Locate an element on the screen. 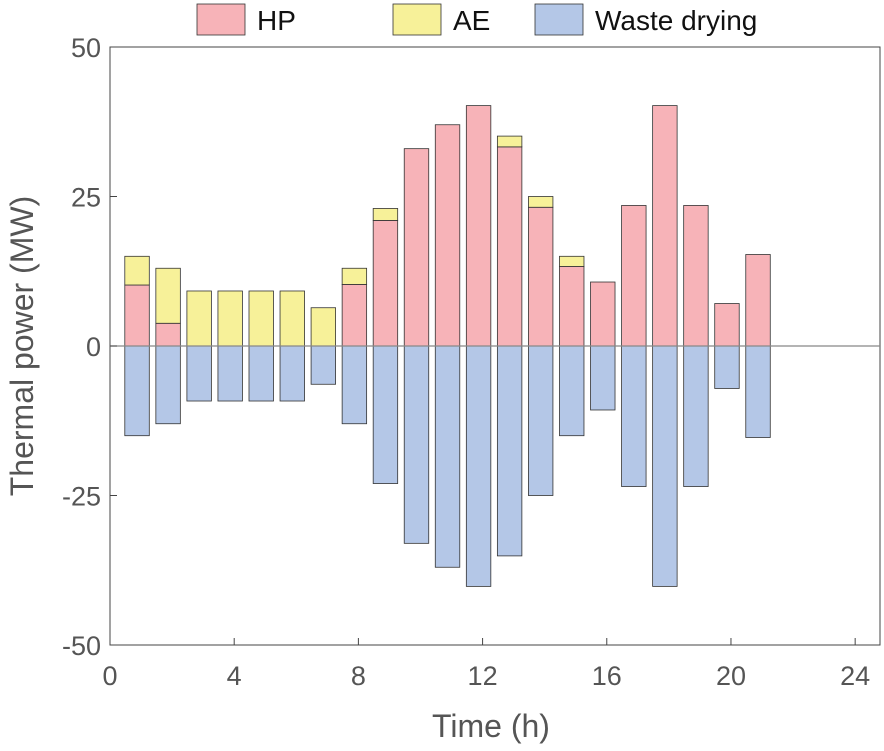 Image resolution: width=884 pixels, height=751 pixels. y-tick-label-0: 0 is located at coordinates (93, 347).